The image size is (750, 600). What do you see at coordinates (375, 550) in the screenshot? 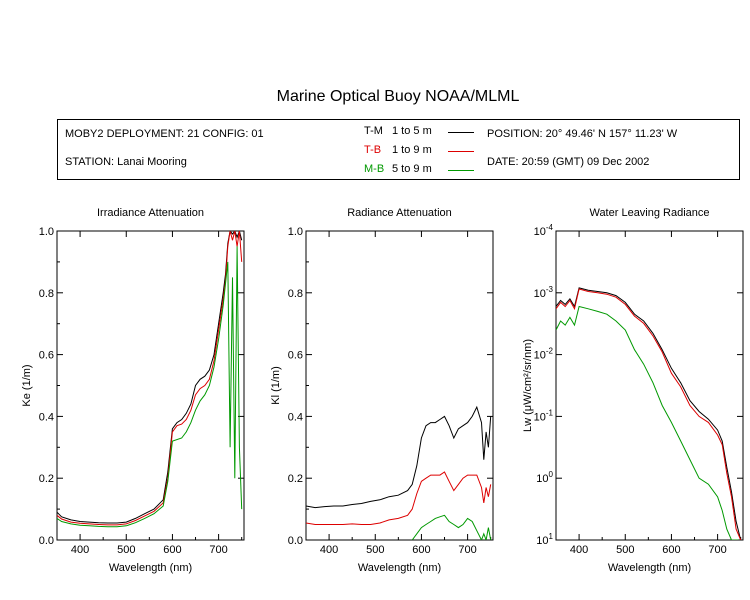
I see `x-tick-label-1-1: 500` at bounding box center [375, 550].